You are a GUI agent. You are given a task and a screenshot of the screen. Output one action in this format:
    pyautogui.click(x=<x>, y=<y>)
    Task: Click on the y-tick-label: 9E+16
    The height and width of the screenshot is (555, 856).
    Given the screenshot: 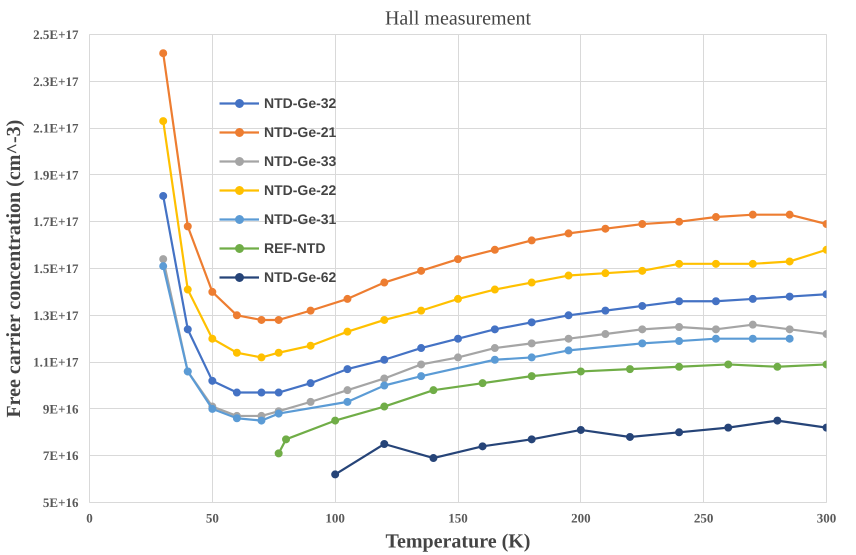 What is the action you would take?
    pyautogui.click(x=60, y=408)
    